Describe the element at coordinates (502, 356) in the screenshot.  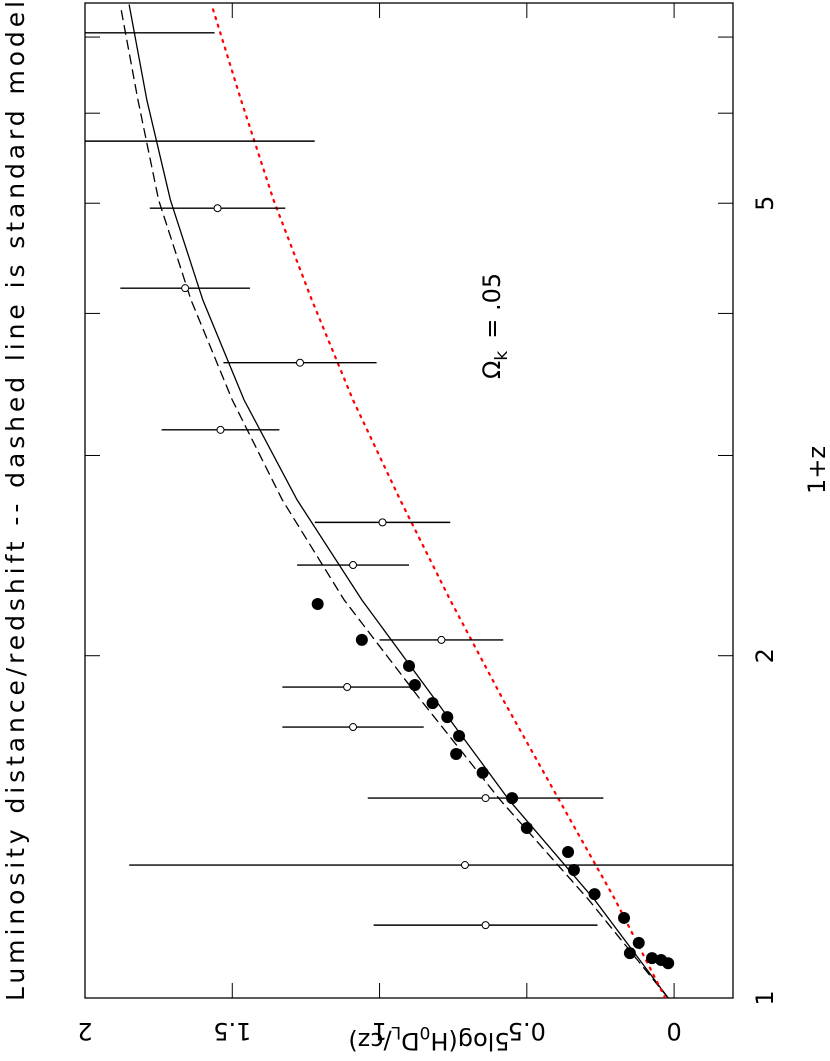
I see `annotation-subscript: k` at that location.